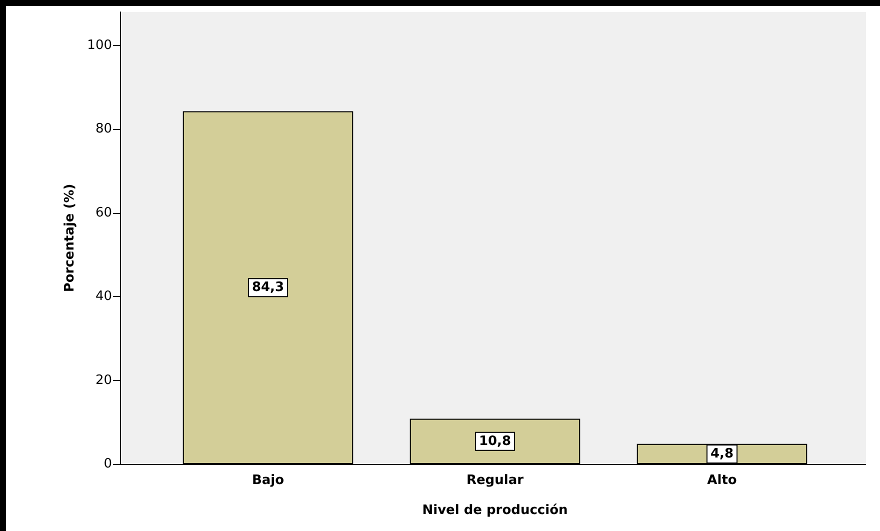 The height and width of the screenshot is (531, 880). I want to click on x-tick-label: Alto, so click(722, 480).